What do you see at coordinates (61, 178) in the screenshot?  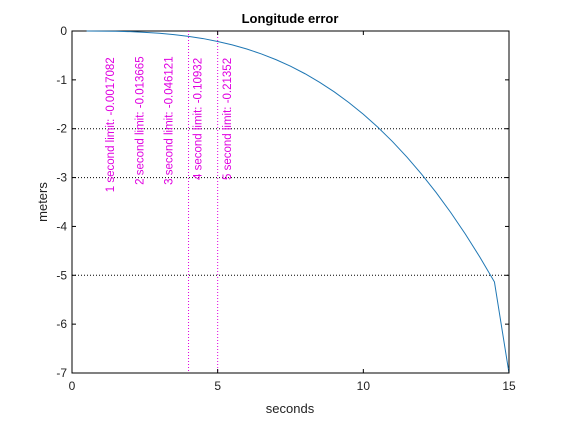 I see `y-tick-label: -3` at bounding box center [61, 178].